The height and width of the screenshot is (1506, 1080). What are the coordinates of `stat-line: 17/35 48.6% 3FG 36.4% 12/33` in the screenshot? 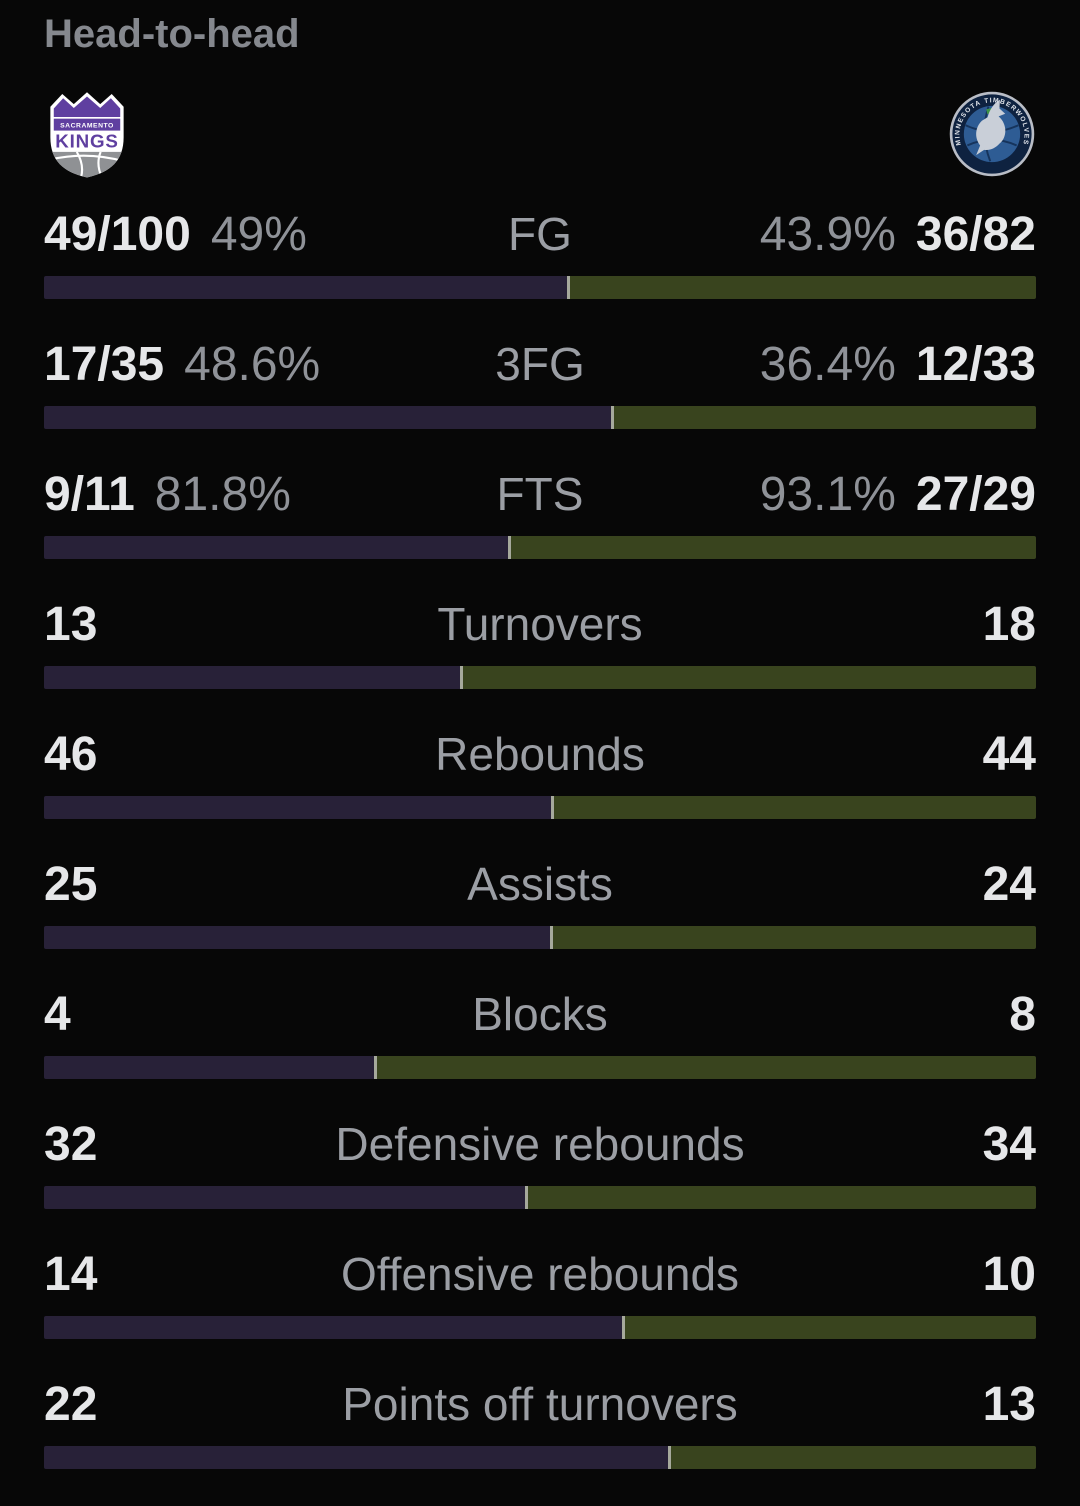 It's located at (540, 364).